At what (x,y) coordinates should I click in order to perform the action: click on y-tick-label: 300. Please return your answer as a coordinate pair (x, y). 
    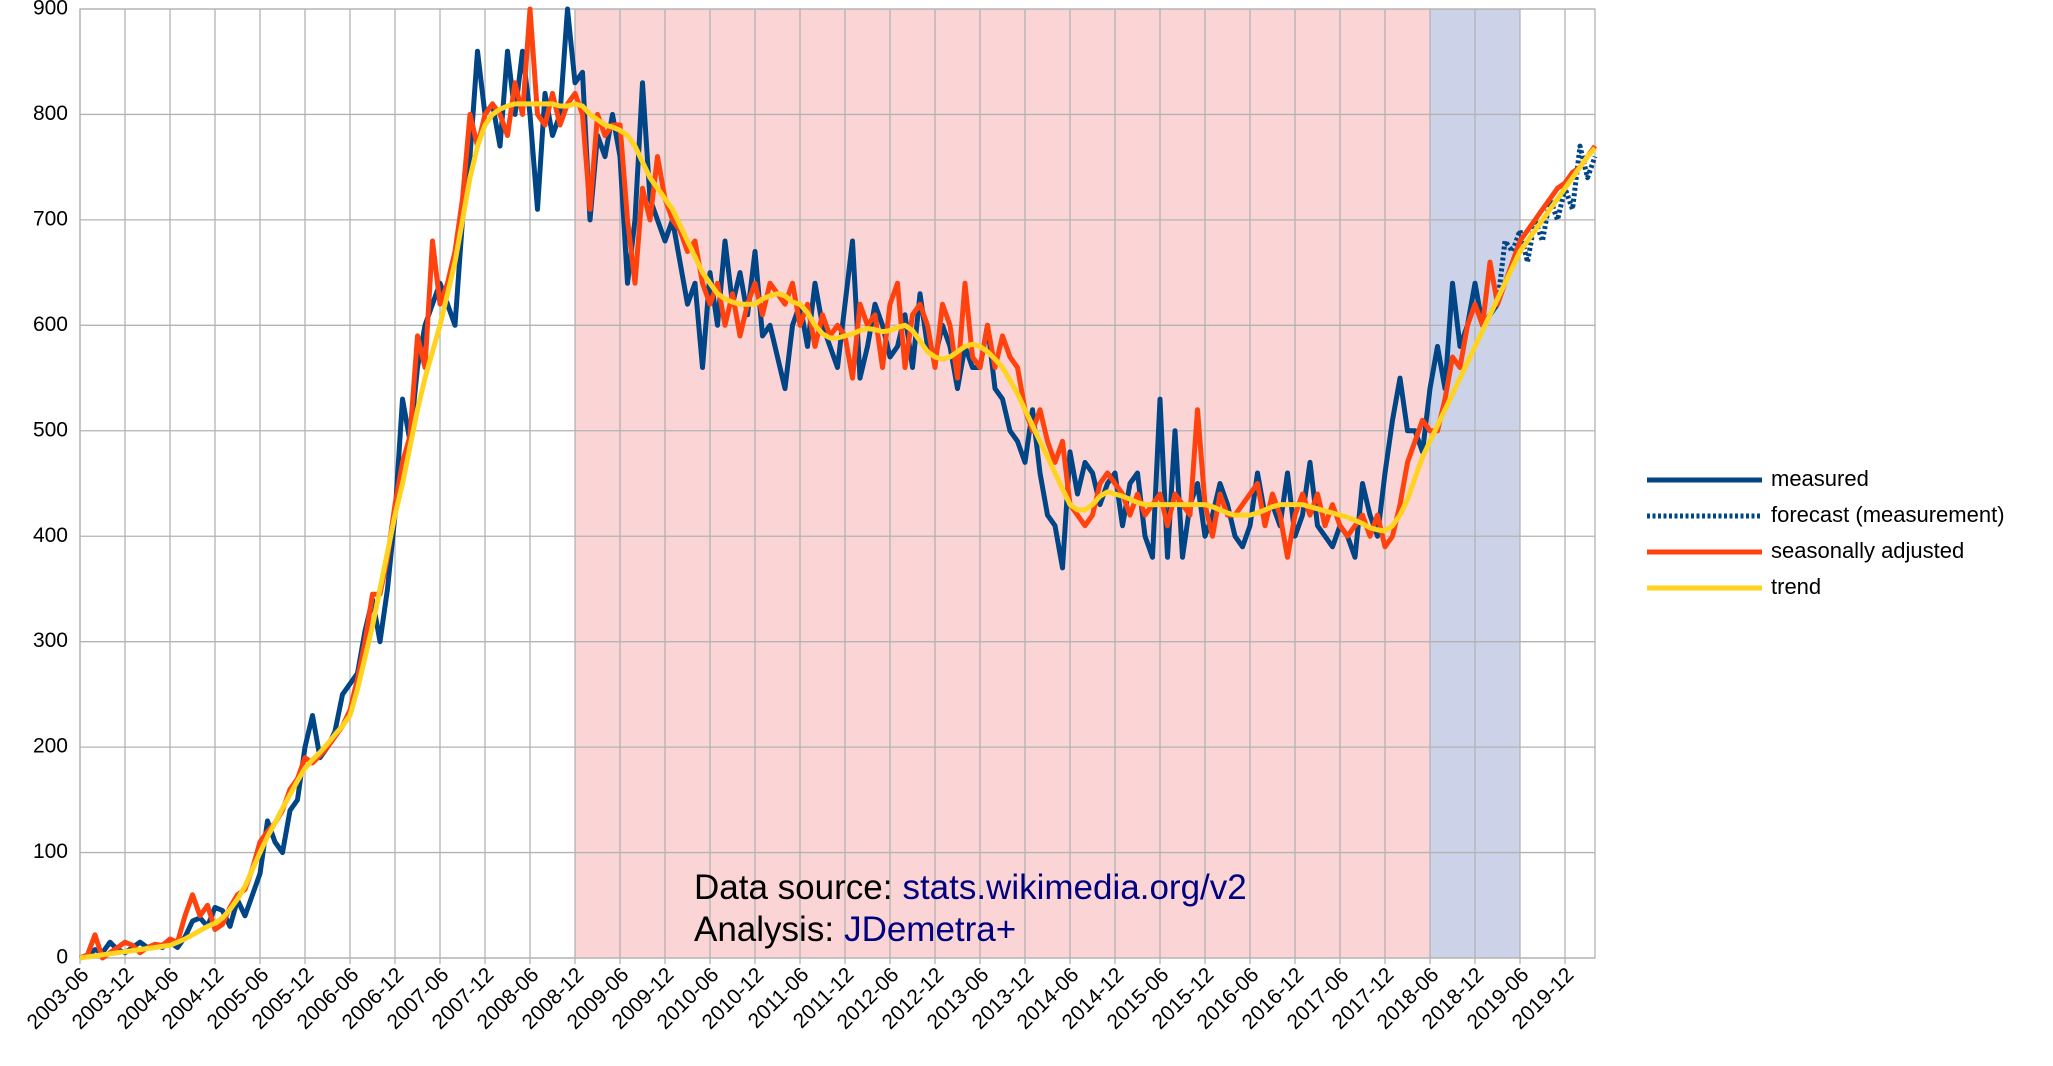
    Looking at the image, I should click on (50, 640).